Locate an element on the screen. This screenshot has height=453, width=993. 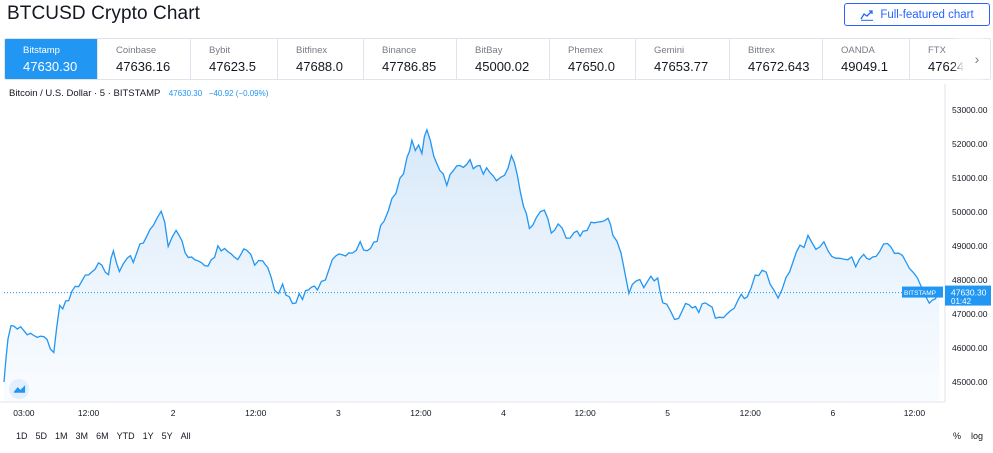
y-tick-label: 51000.00 is located at coordinates (970, 178).